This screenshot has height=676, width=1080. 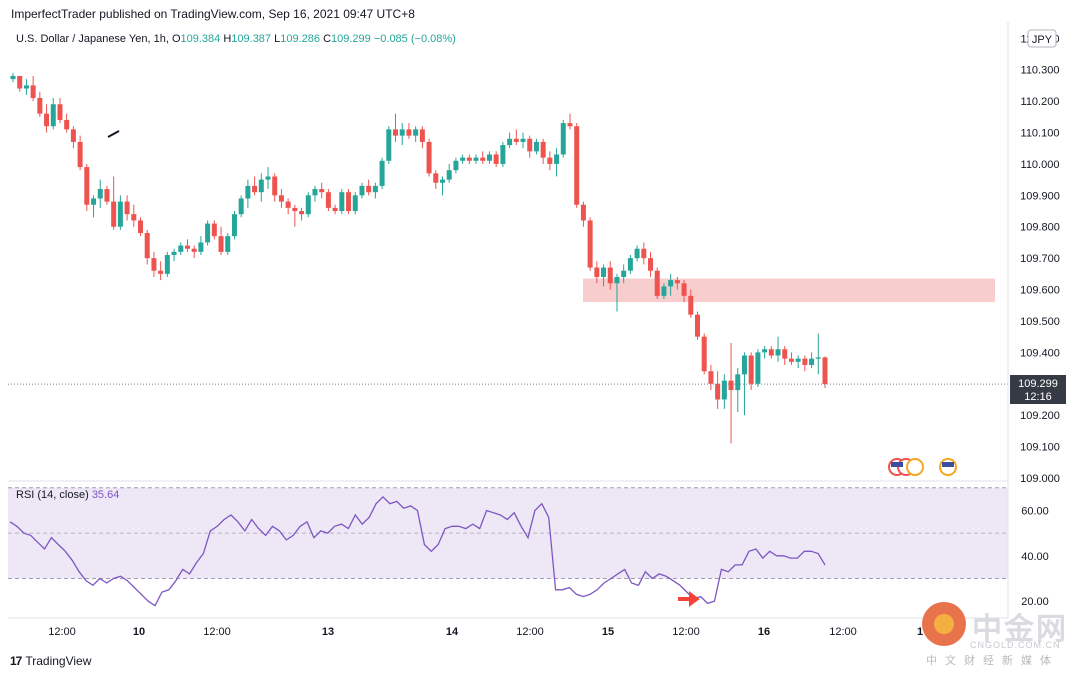 I want to click on price-tick-label: 109.600, so click(x=1040, y=291).